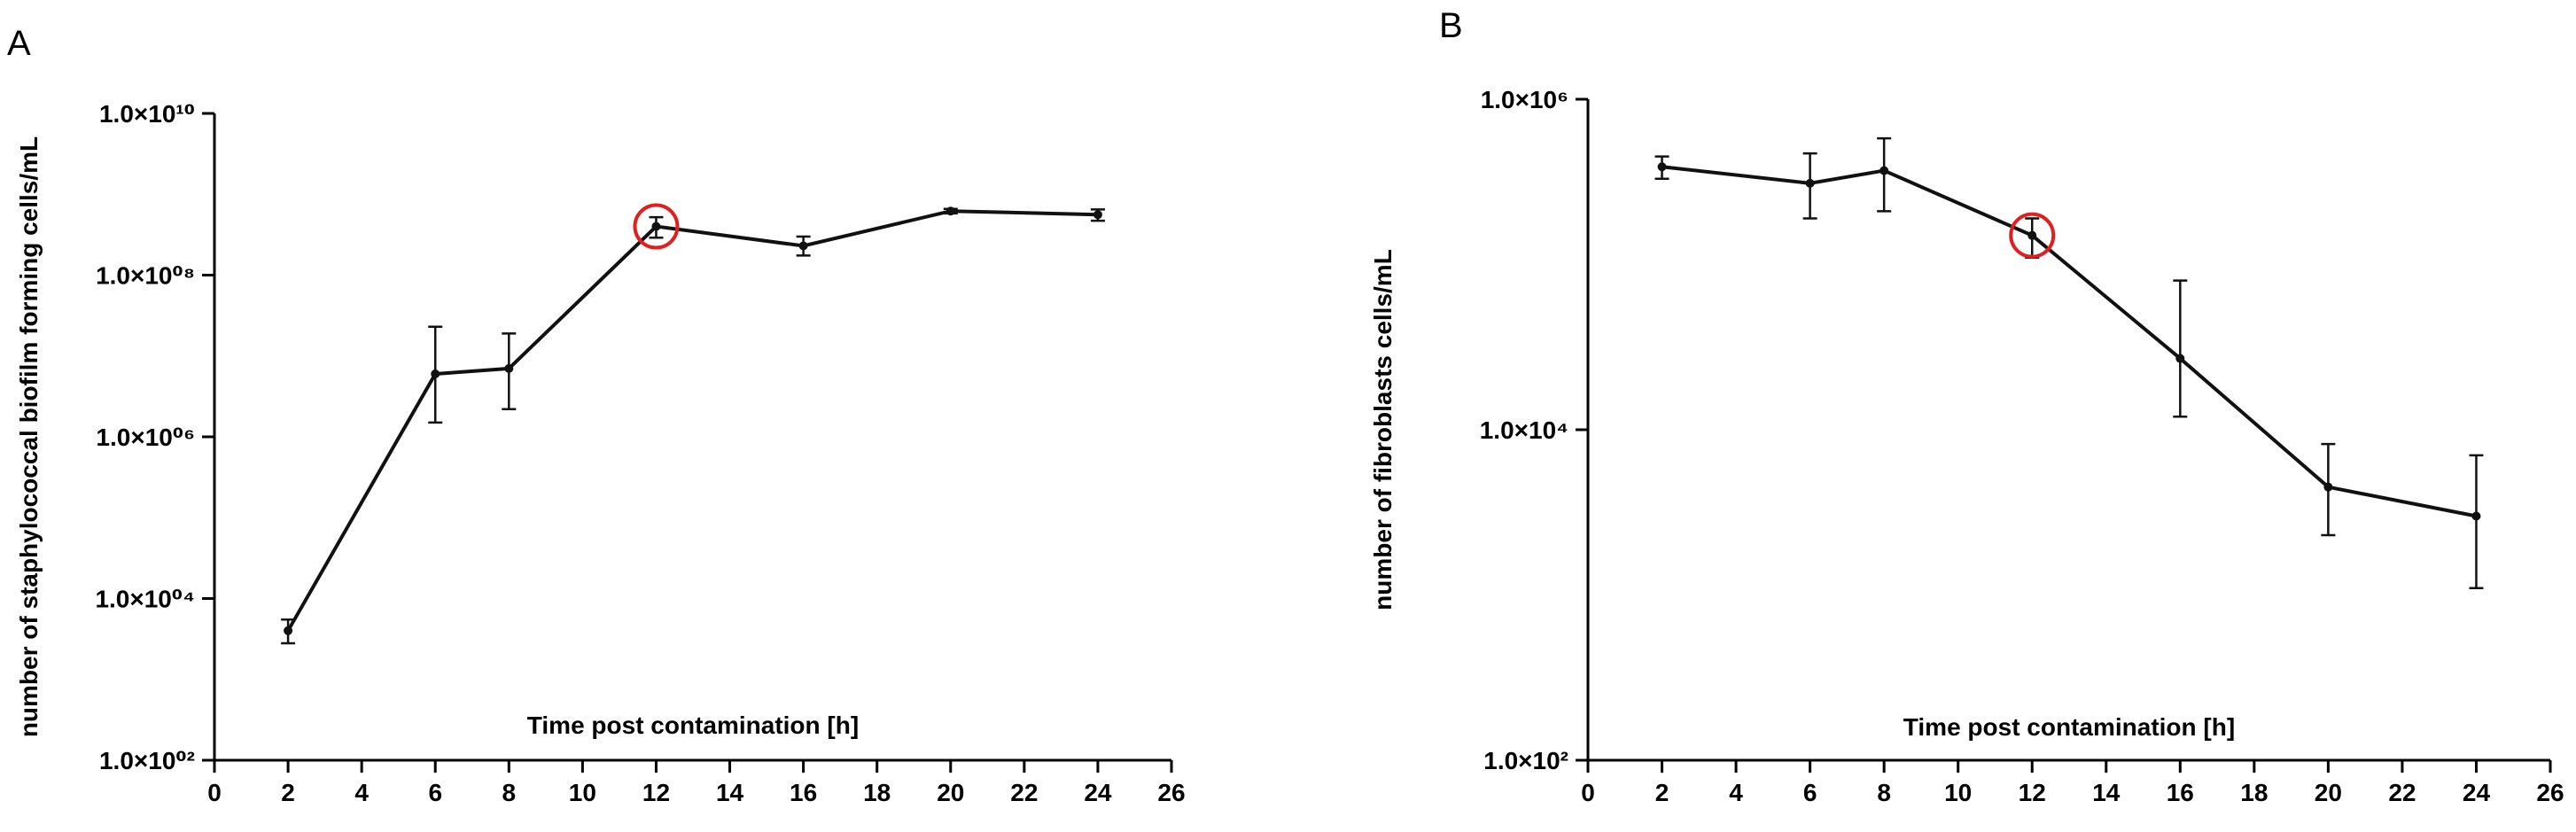 This screenshot has height=832, width=2576. Describe the element at coordinates (1525, 760) in the screenshot. I see `y-tick-label: 1.0×10²` at that location.